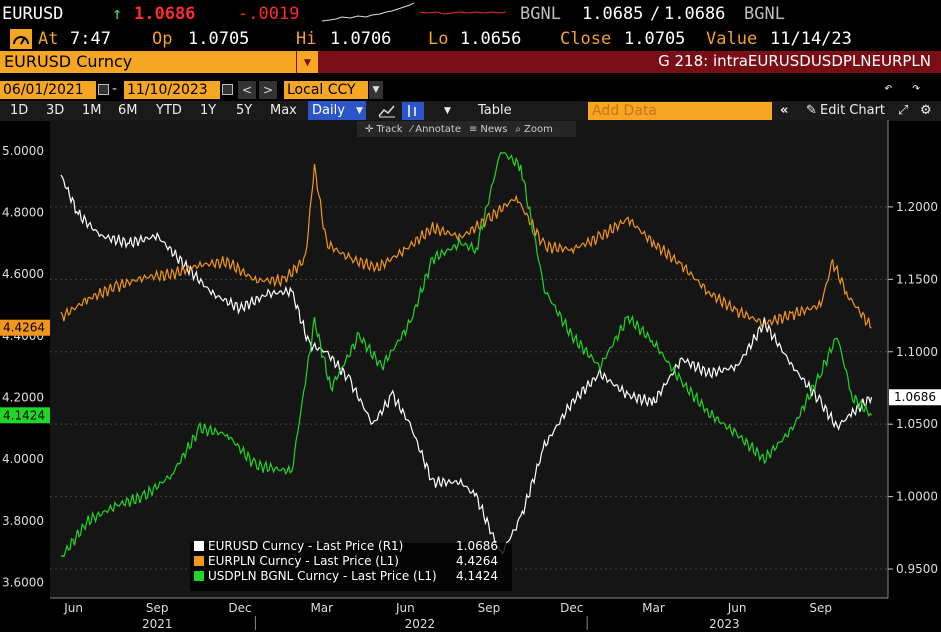 The width and height of the screenshot is (941, 632). Describe the element at coordinates (157, 608) in the screenshot. I see `x-tick-label: Sep` at that location.